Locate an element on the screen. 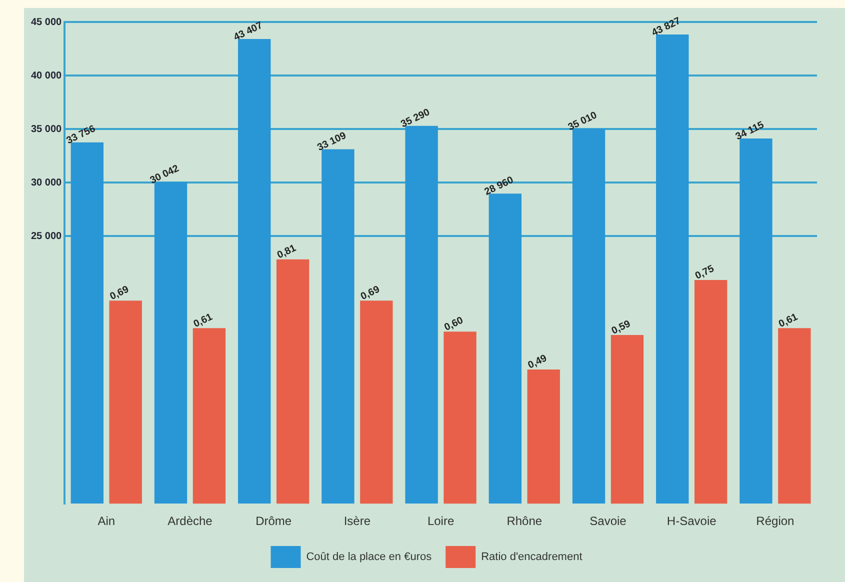 The image size is (845, 582). legend-label: Ratio d'encadrement is located at coordinates (531, 557).